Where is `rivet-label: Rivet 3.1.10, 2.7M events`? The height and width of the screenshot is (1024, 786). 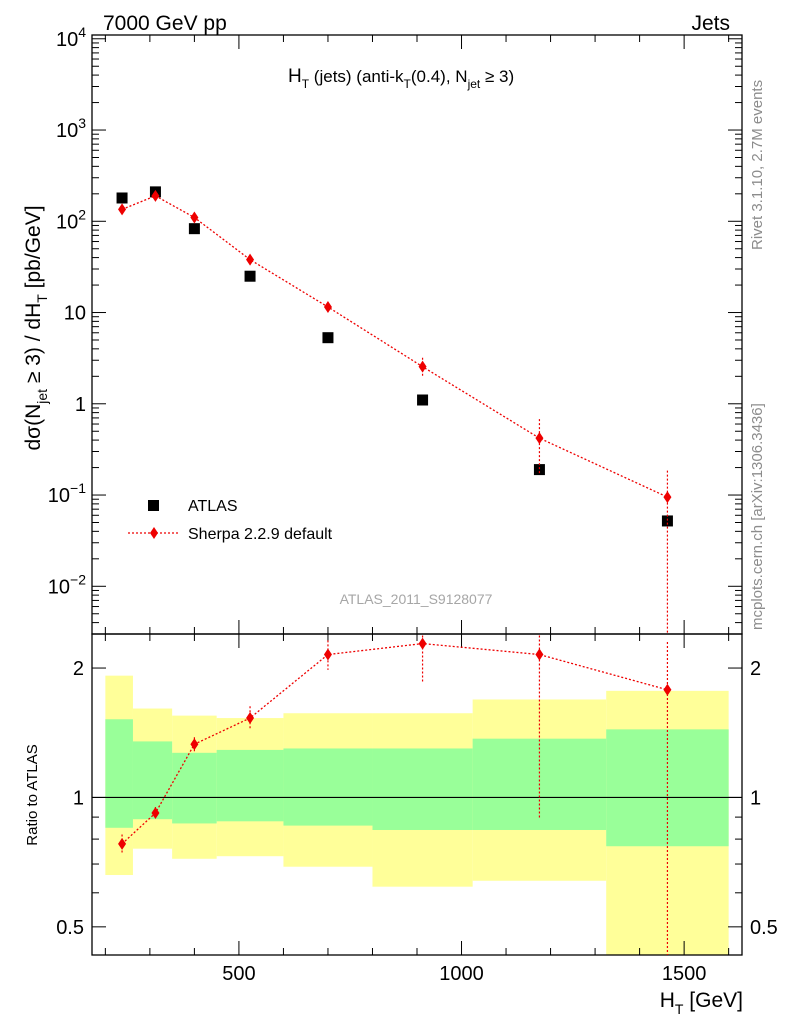
rivet-label: Rivet 3.1.10, 2.7M events is located at coordinates (757, 165).